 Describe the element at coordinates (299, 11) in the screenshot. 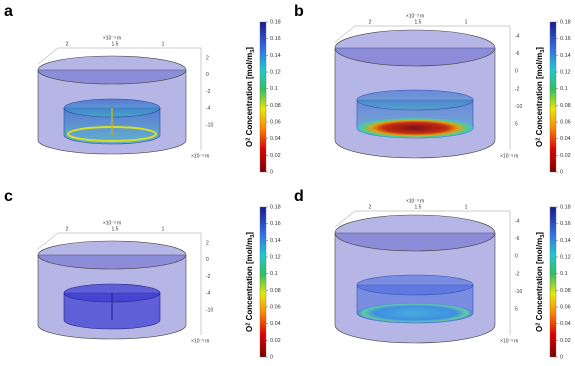

I see `panel-label: b` at that location.